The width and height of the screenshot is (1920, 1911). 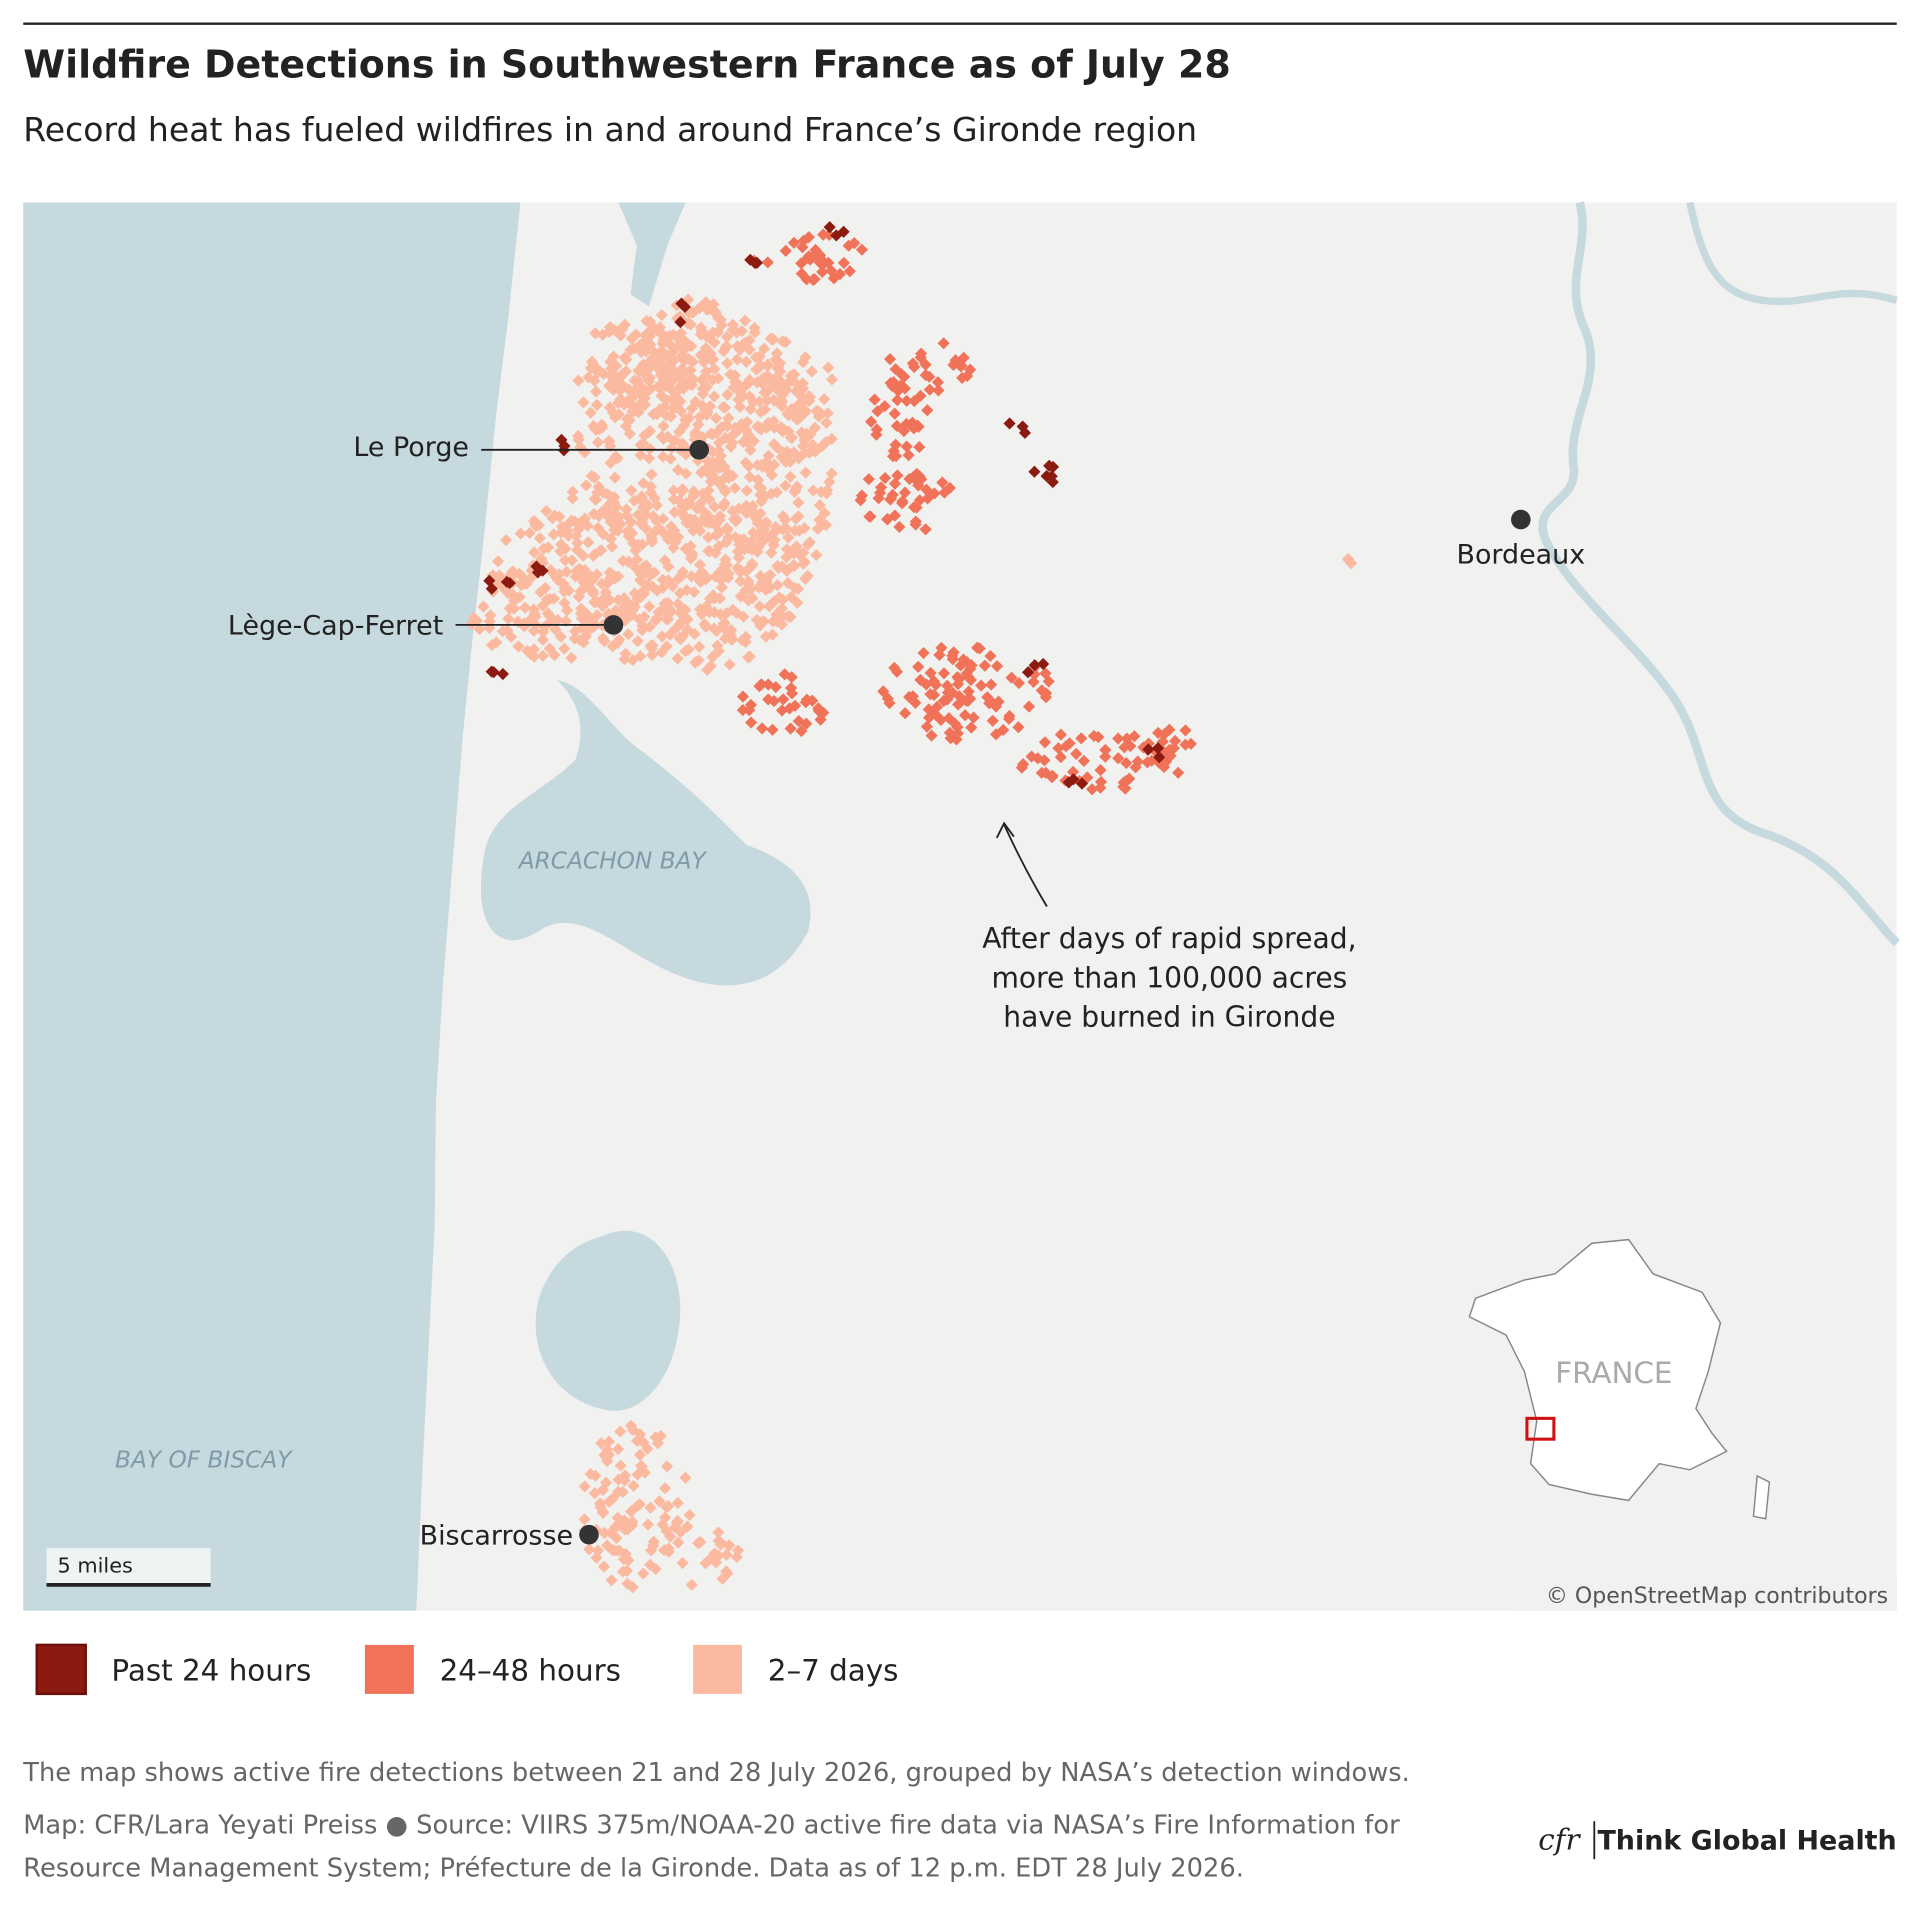 I want to click on scale-label: 5 miles, so click(x=95, y=1566).